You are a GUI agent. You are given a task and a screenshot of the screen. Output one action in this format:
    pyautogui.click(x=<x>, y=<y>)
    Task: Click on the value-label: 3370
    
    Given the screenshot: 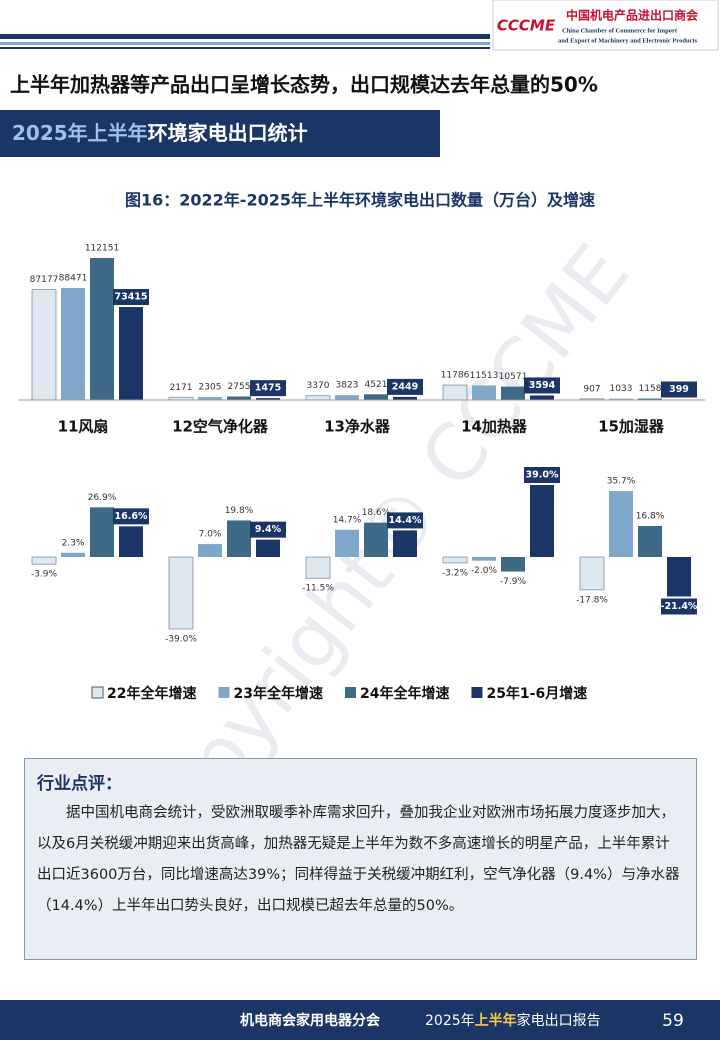 What is the action you would take?
    pyautogui.click(x=318, y=386)
    